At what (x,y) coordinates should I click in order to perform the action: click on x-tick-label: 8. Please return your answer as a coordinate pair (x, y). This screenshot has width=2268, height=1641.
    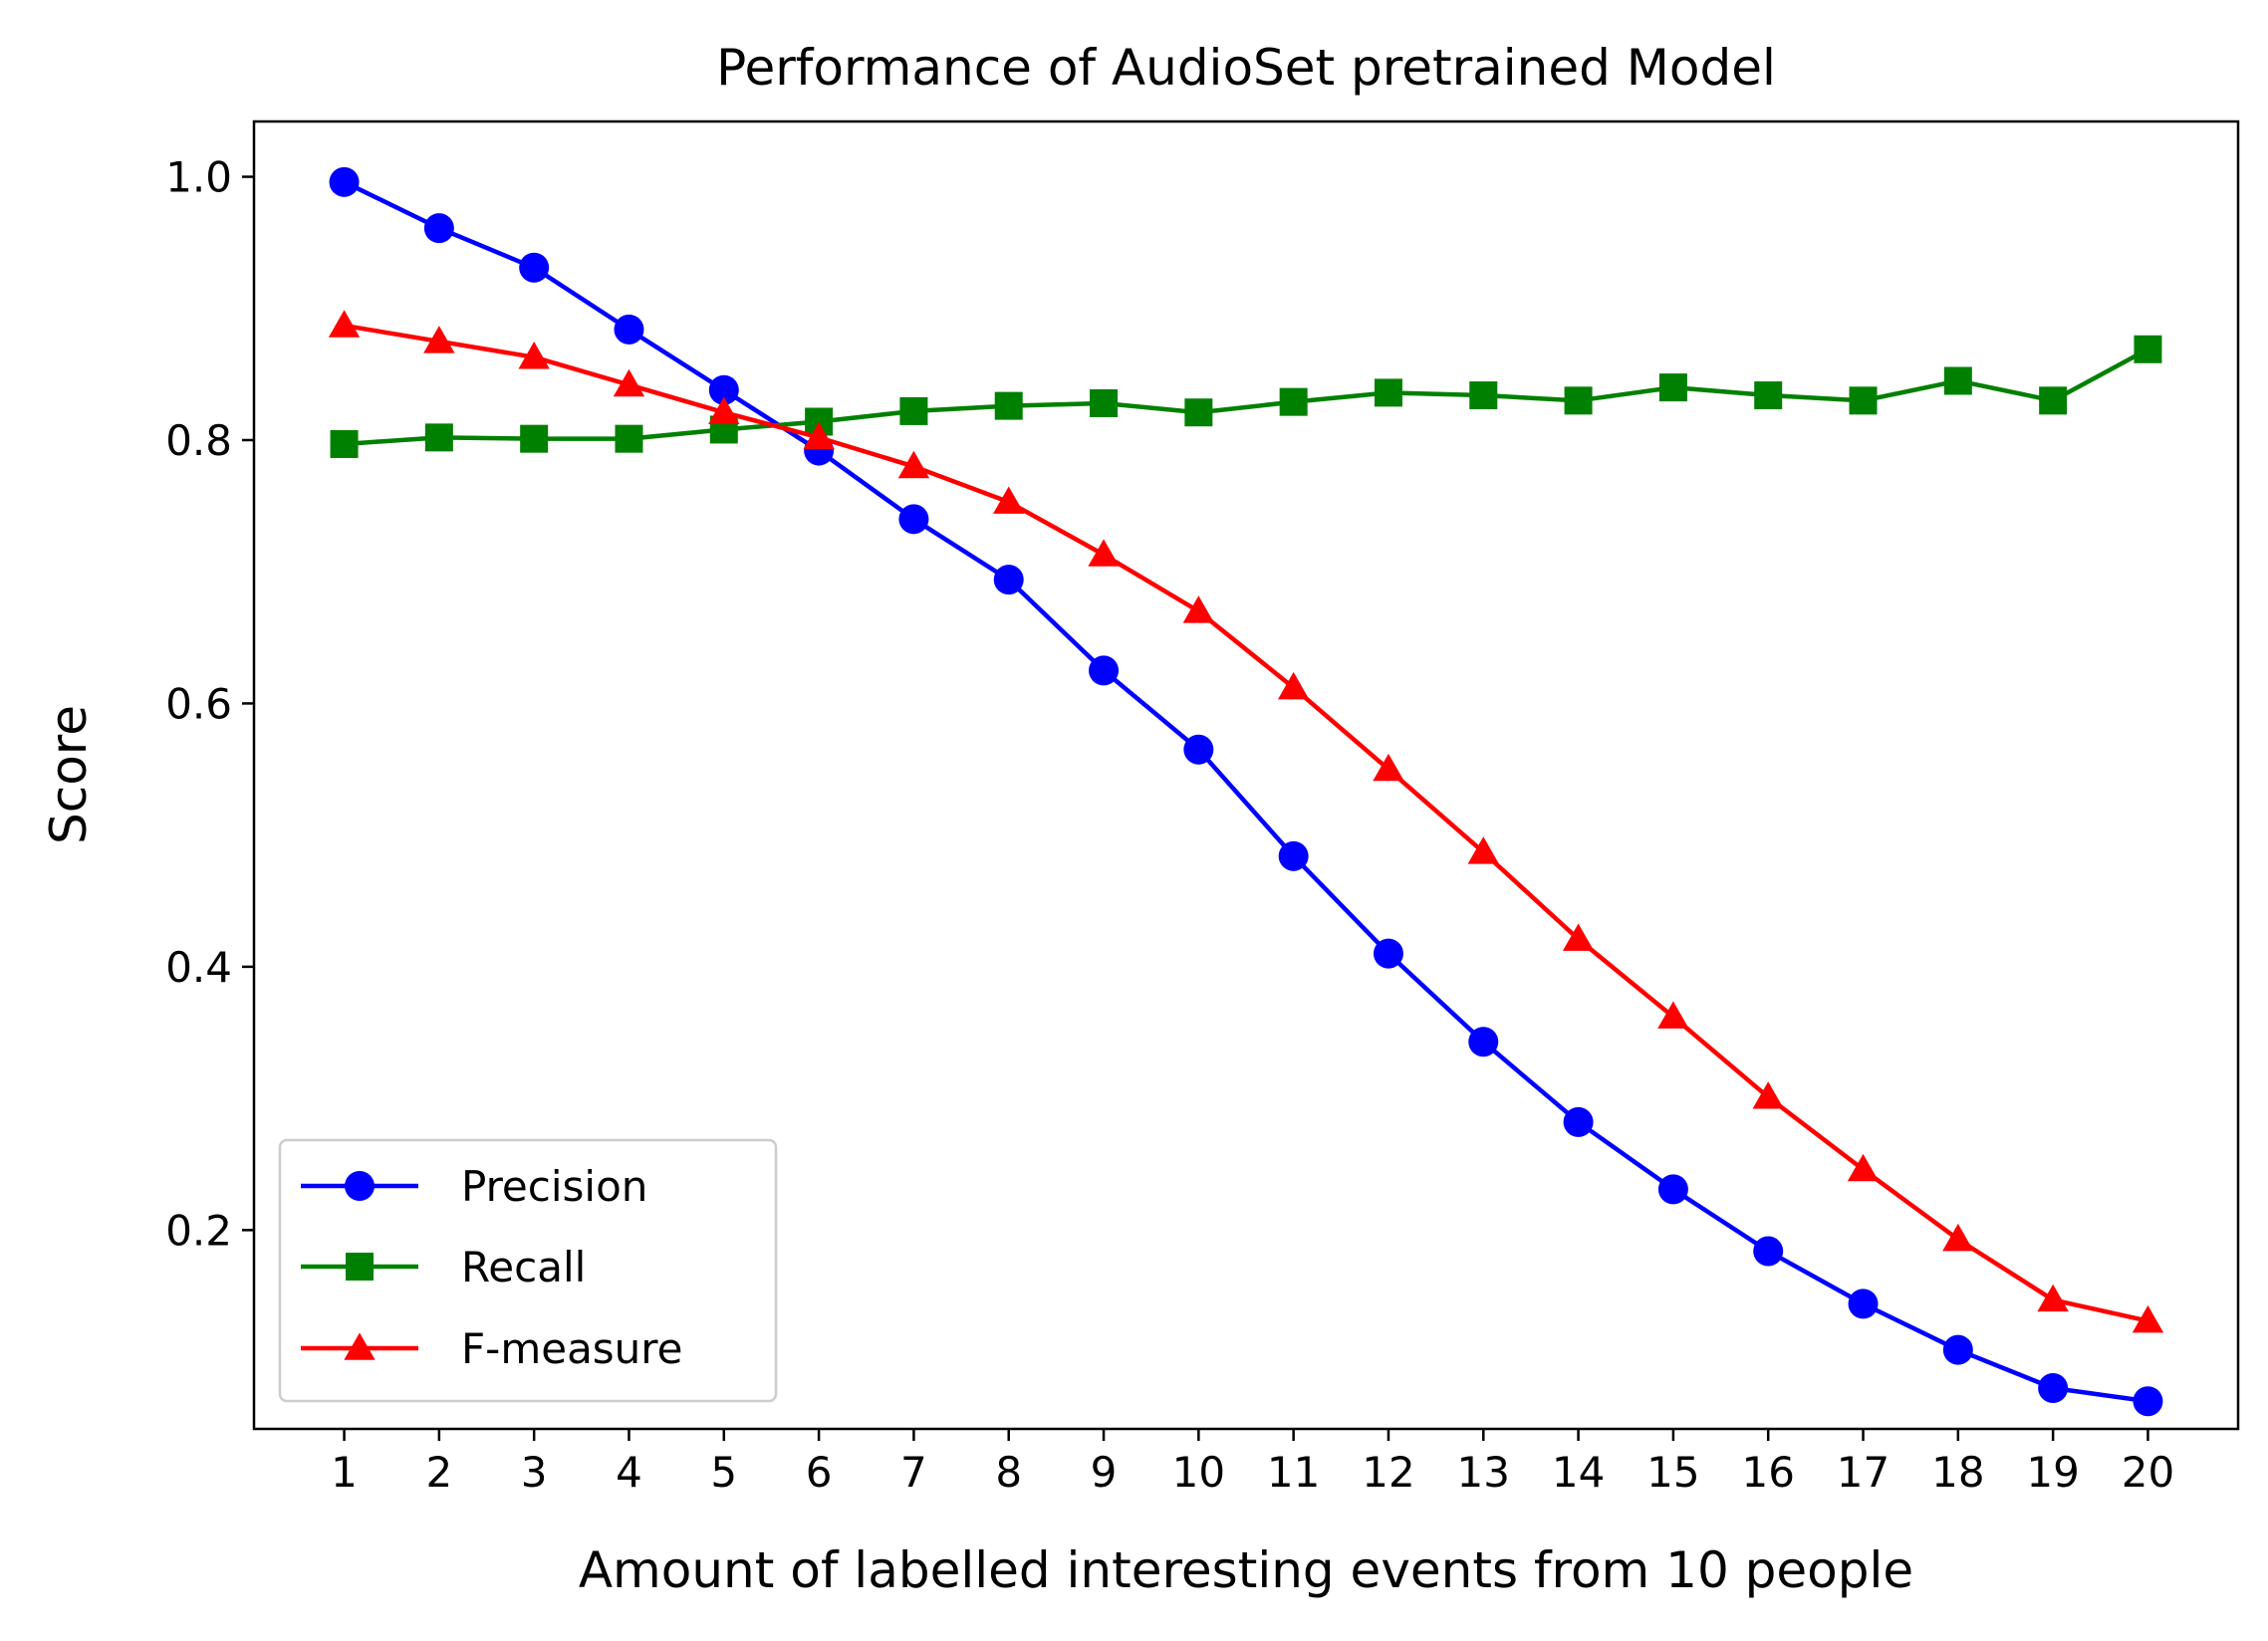
    Looking at the image, I should click on (1008, 1472).